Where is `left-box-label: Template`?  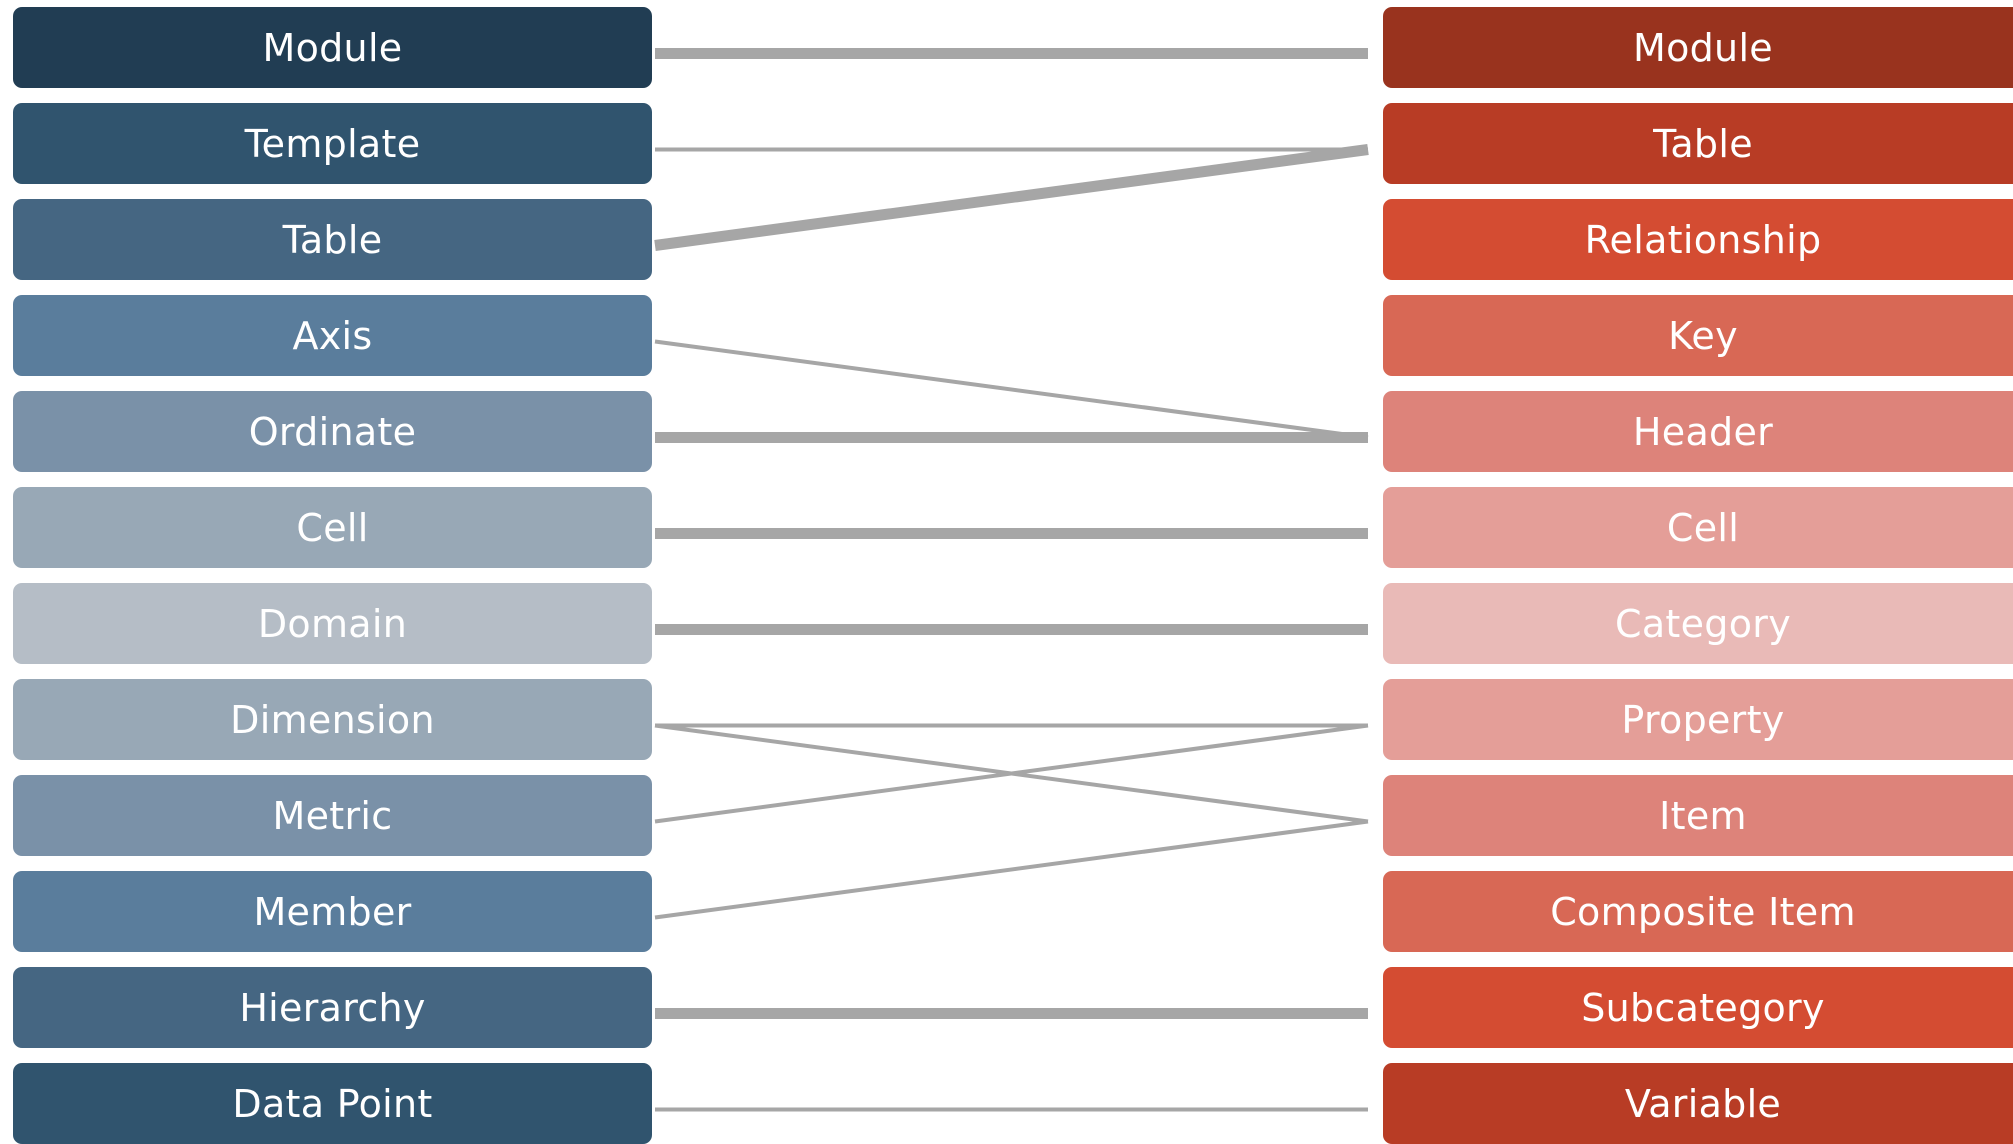
left-box-label: Template is located at coordinates (332, 143).